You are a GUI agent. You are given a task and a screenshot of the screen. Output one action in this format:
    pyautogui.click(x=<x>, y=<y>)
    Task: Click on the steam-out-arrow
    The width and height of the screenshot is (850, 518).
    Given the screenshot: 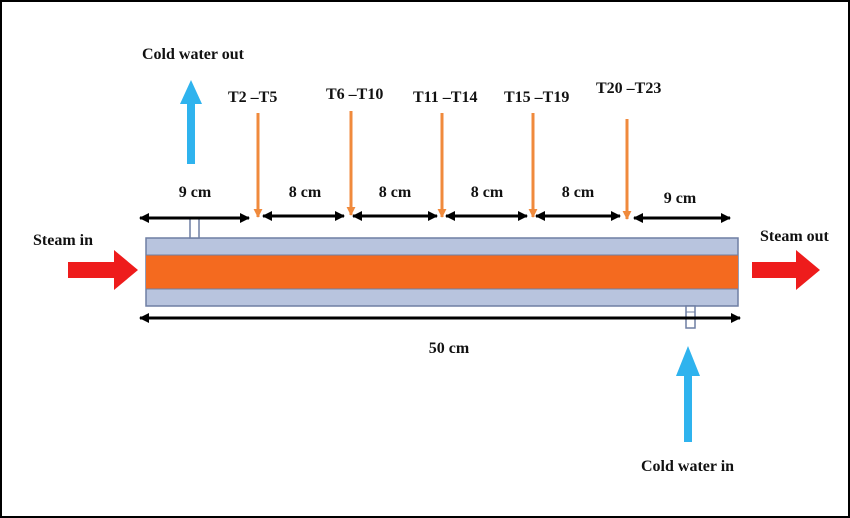 What is the action you would take?
    pyautogui.click(x=786, y=270)
    